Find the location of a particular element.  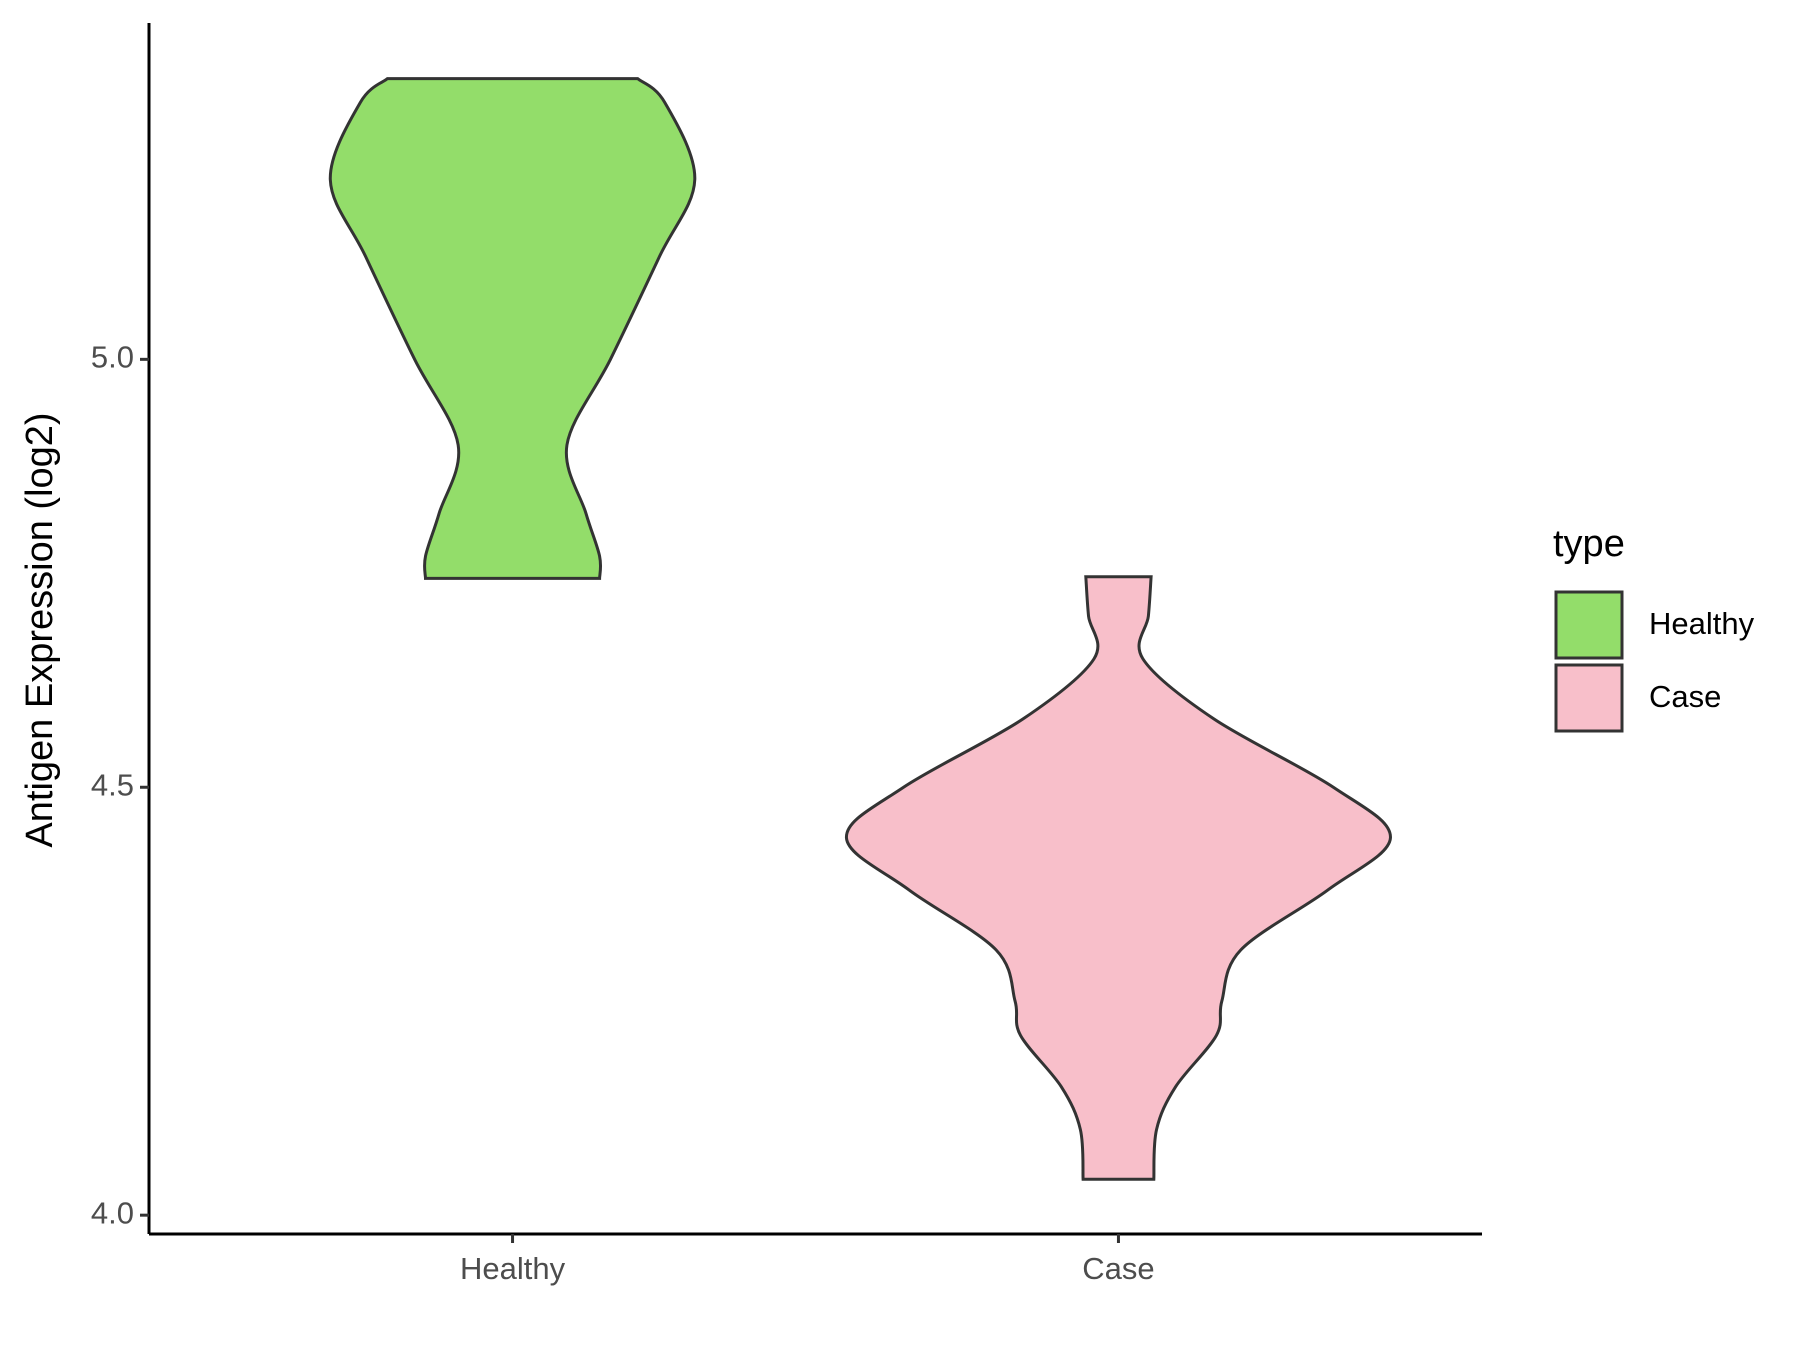

x-tick-label: Case is located at coordinates (1118, 1268).